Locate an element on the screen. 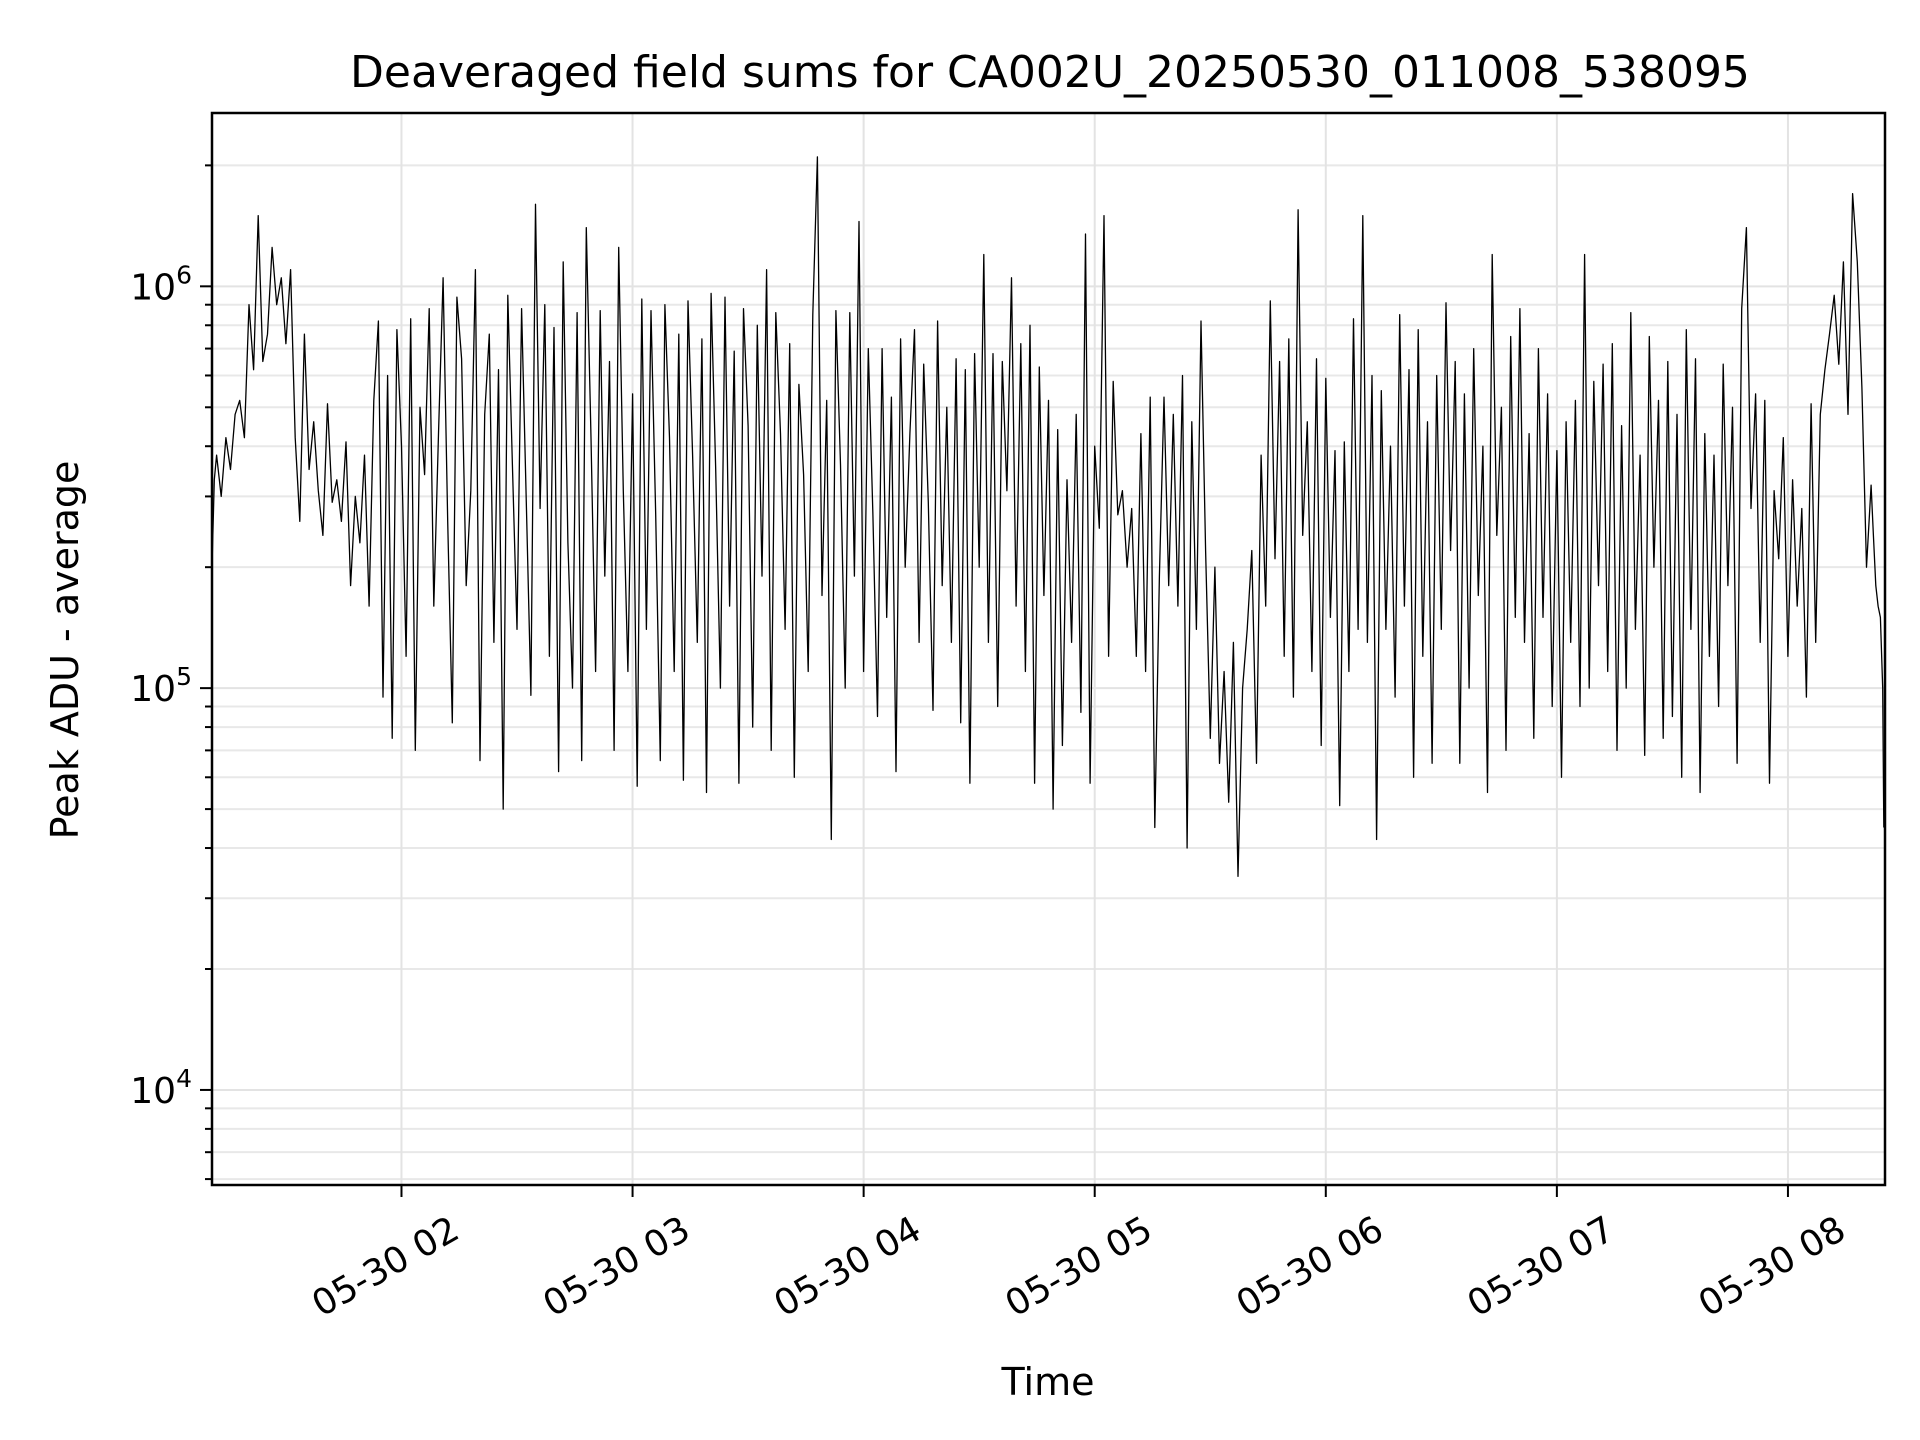  x-tick-label: 05-30 08 is located at coordinates (1772, 1267).